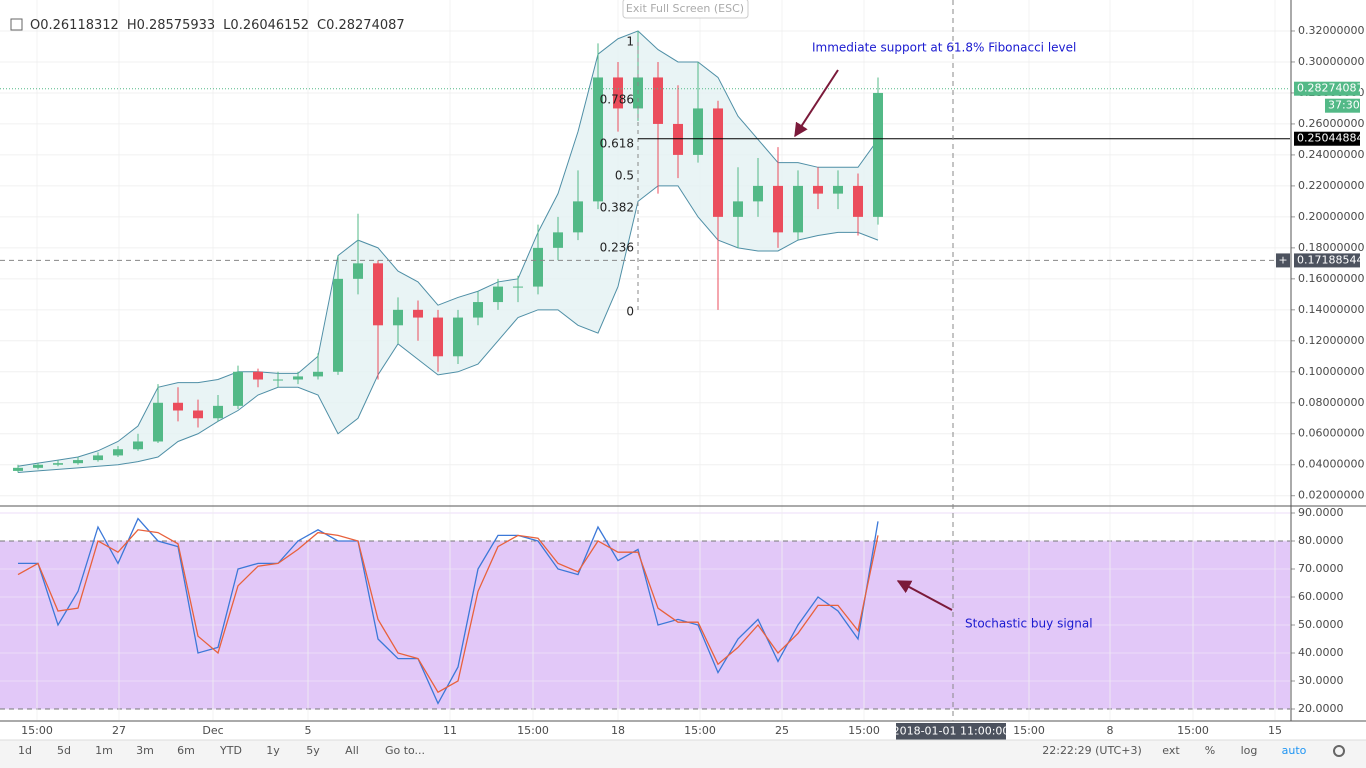  I want to click on crosshair-time: 2018-01-01 11:00:00, so click(951, 731).